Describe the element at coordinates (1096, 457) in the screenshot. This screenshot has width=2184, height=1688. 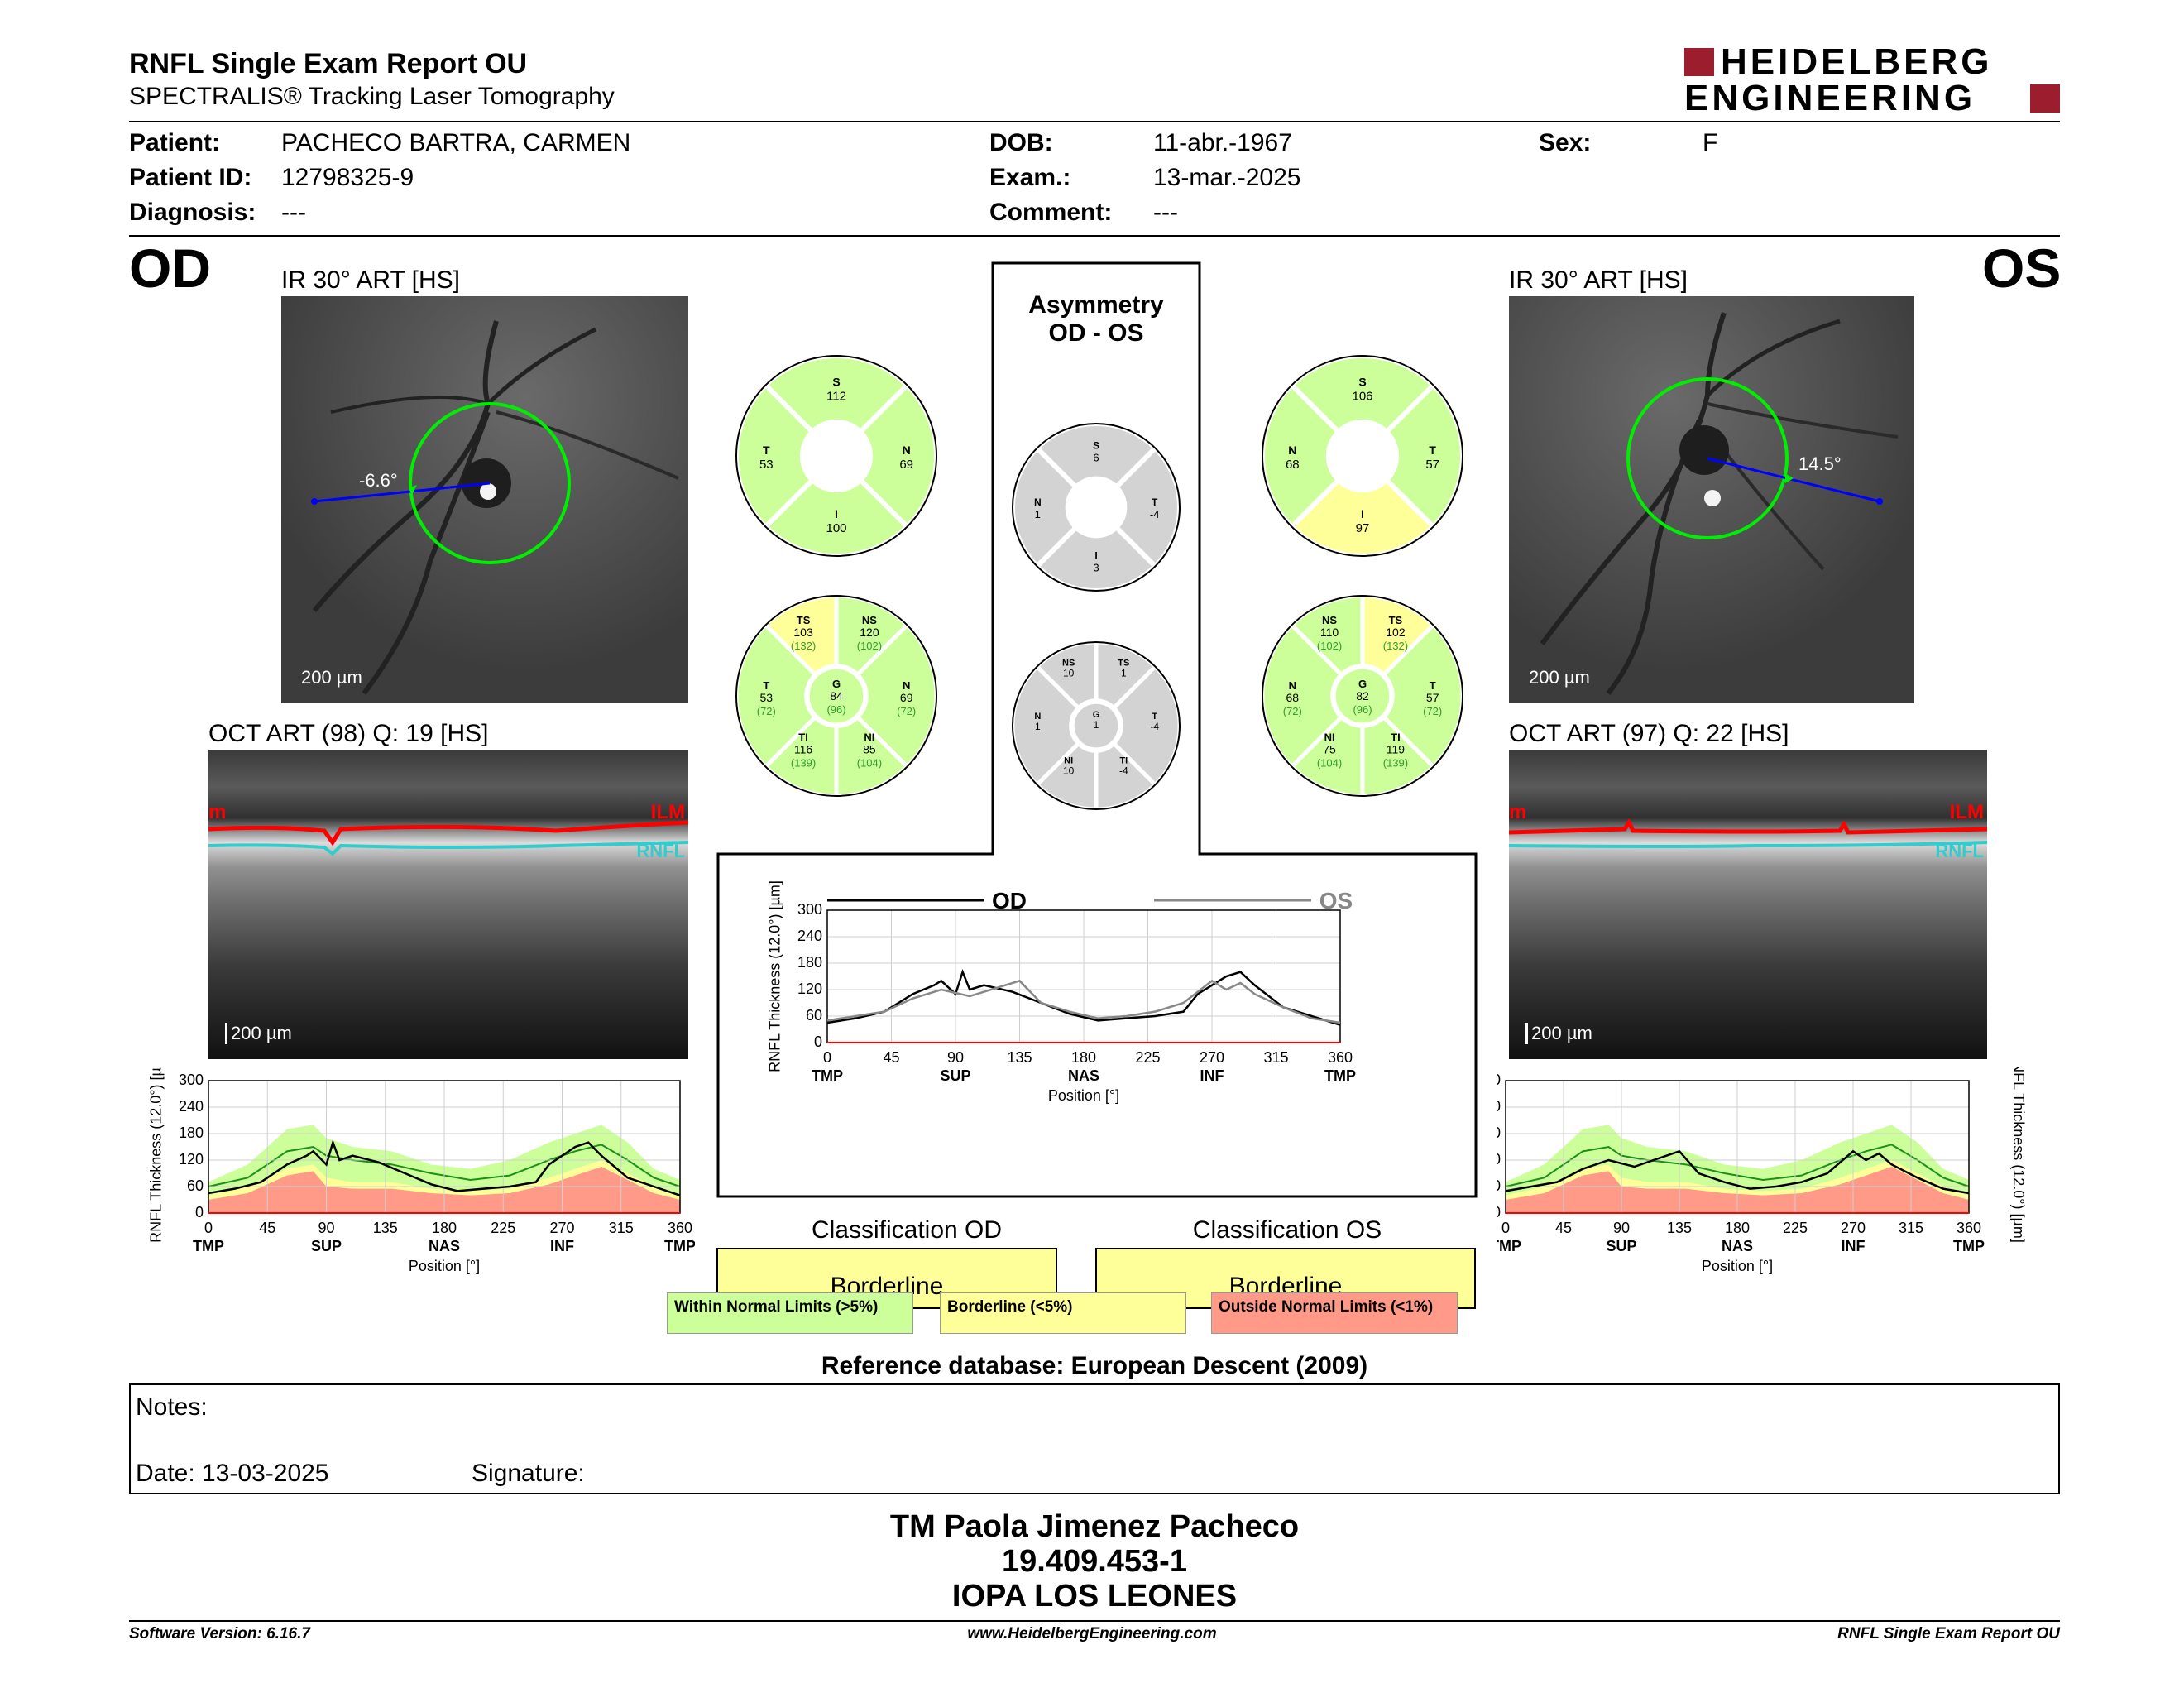
I see `sector-s-value: 6` at that location.